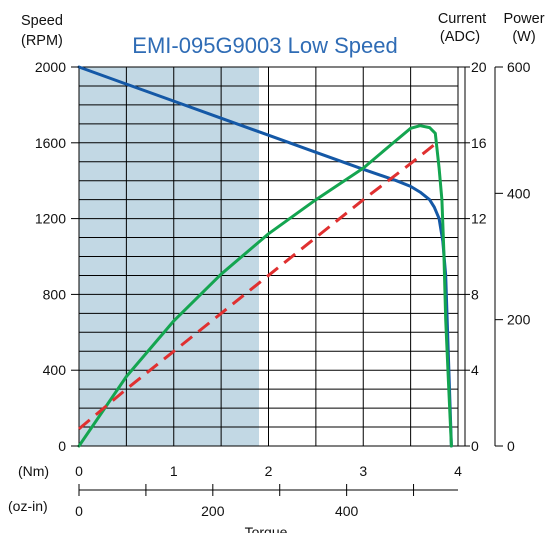 This screenshot has height=533, width=551. I want to click on nm-axis-label: (Nm), so click(33, 471).